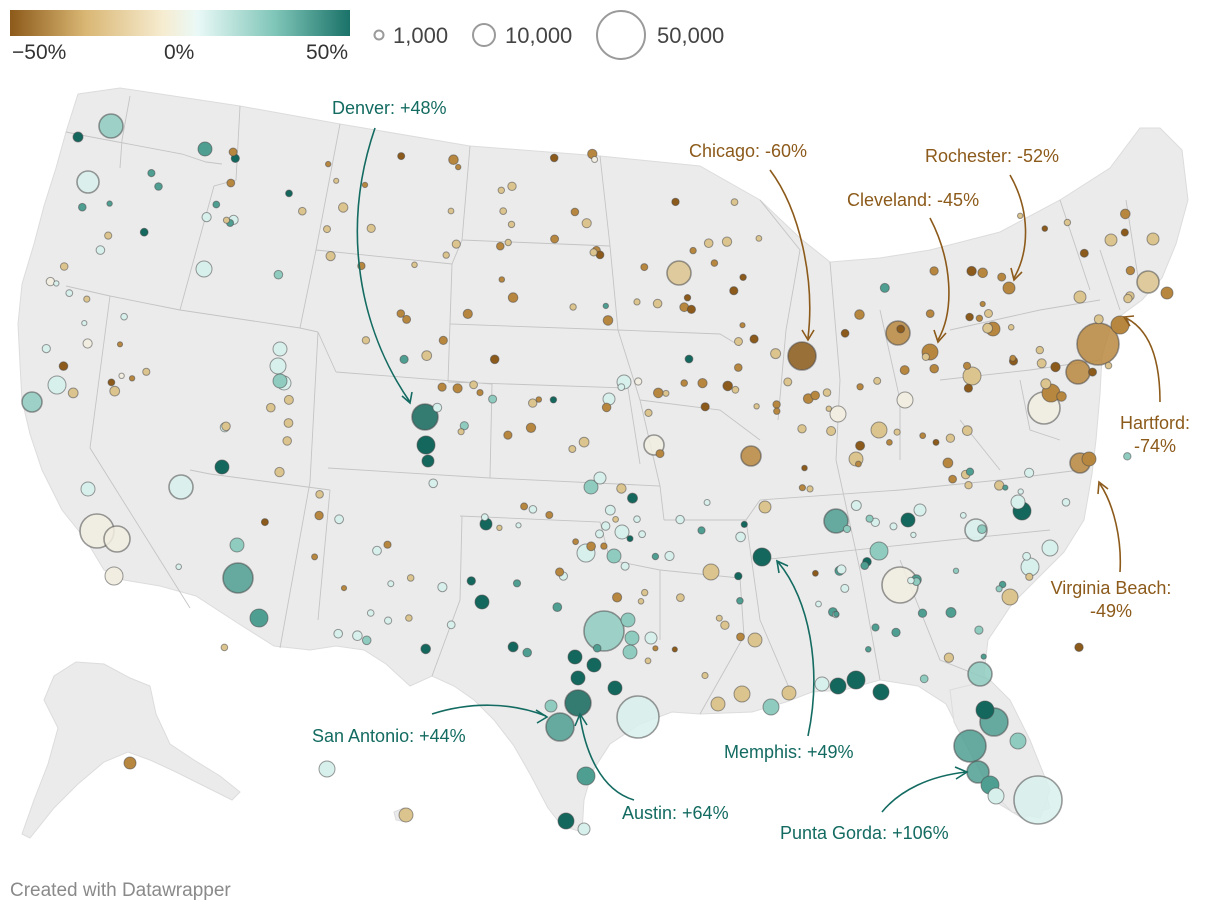 The height and width of the screenshot is (916, 1220). What do you see at coordinates (120, 890) in the screenshot?
I see `datawrapper-credit: Created with Datawrapper` at bounding box center [120, 890].